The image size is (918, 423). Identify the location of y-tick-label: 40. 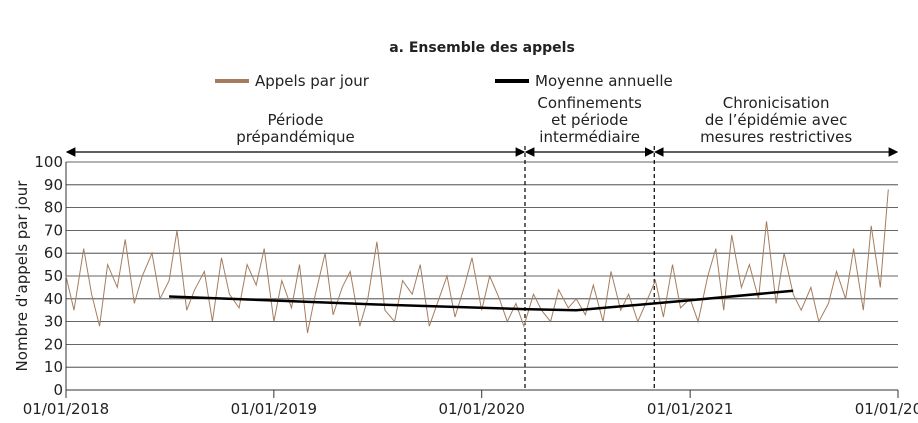
(53, 299).